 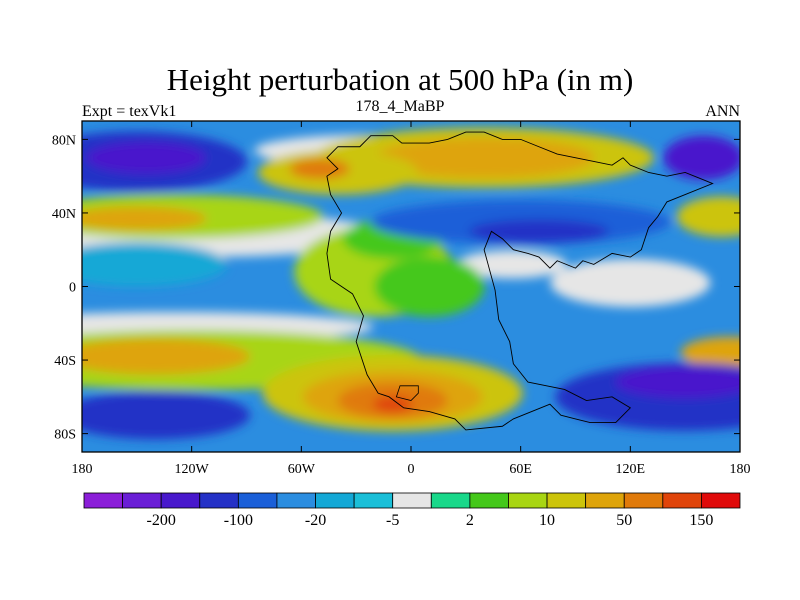 What do you see at coordinates (429, 286) in the screenshot?
I see `continental-high-edge` at bounding box center [429, 286].